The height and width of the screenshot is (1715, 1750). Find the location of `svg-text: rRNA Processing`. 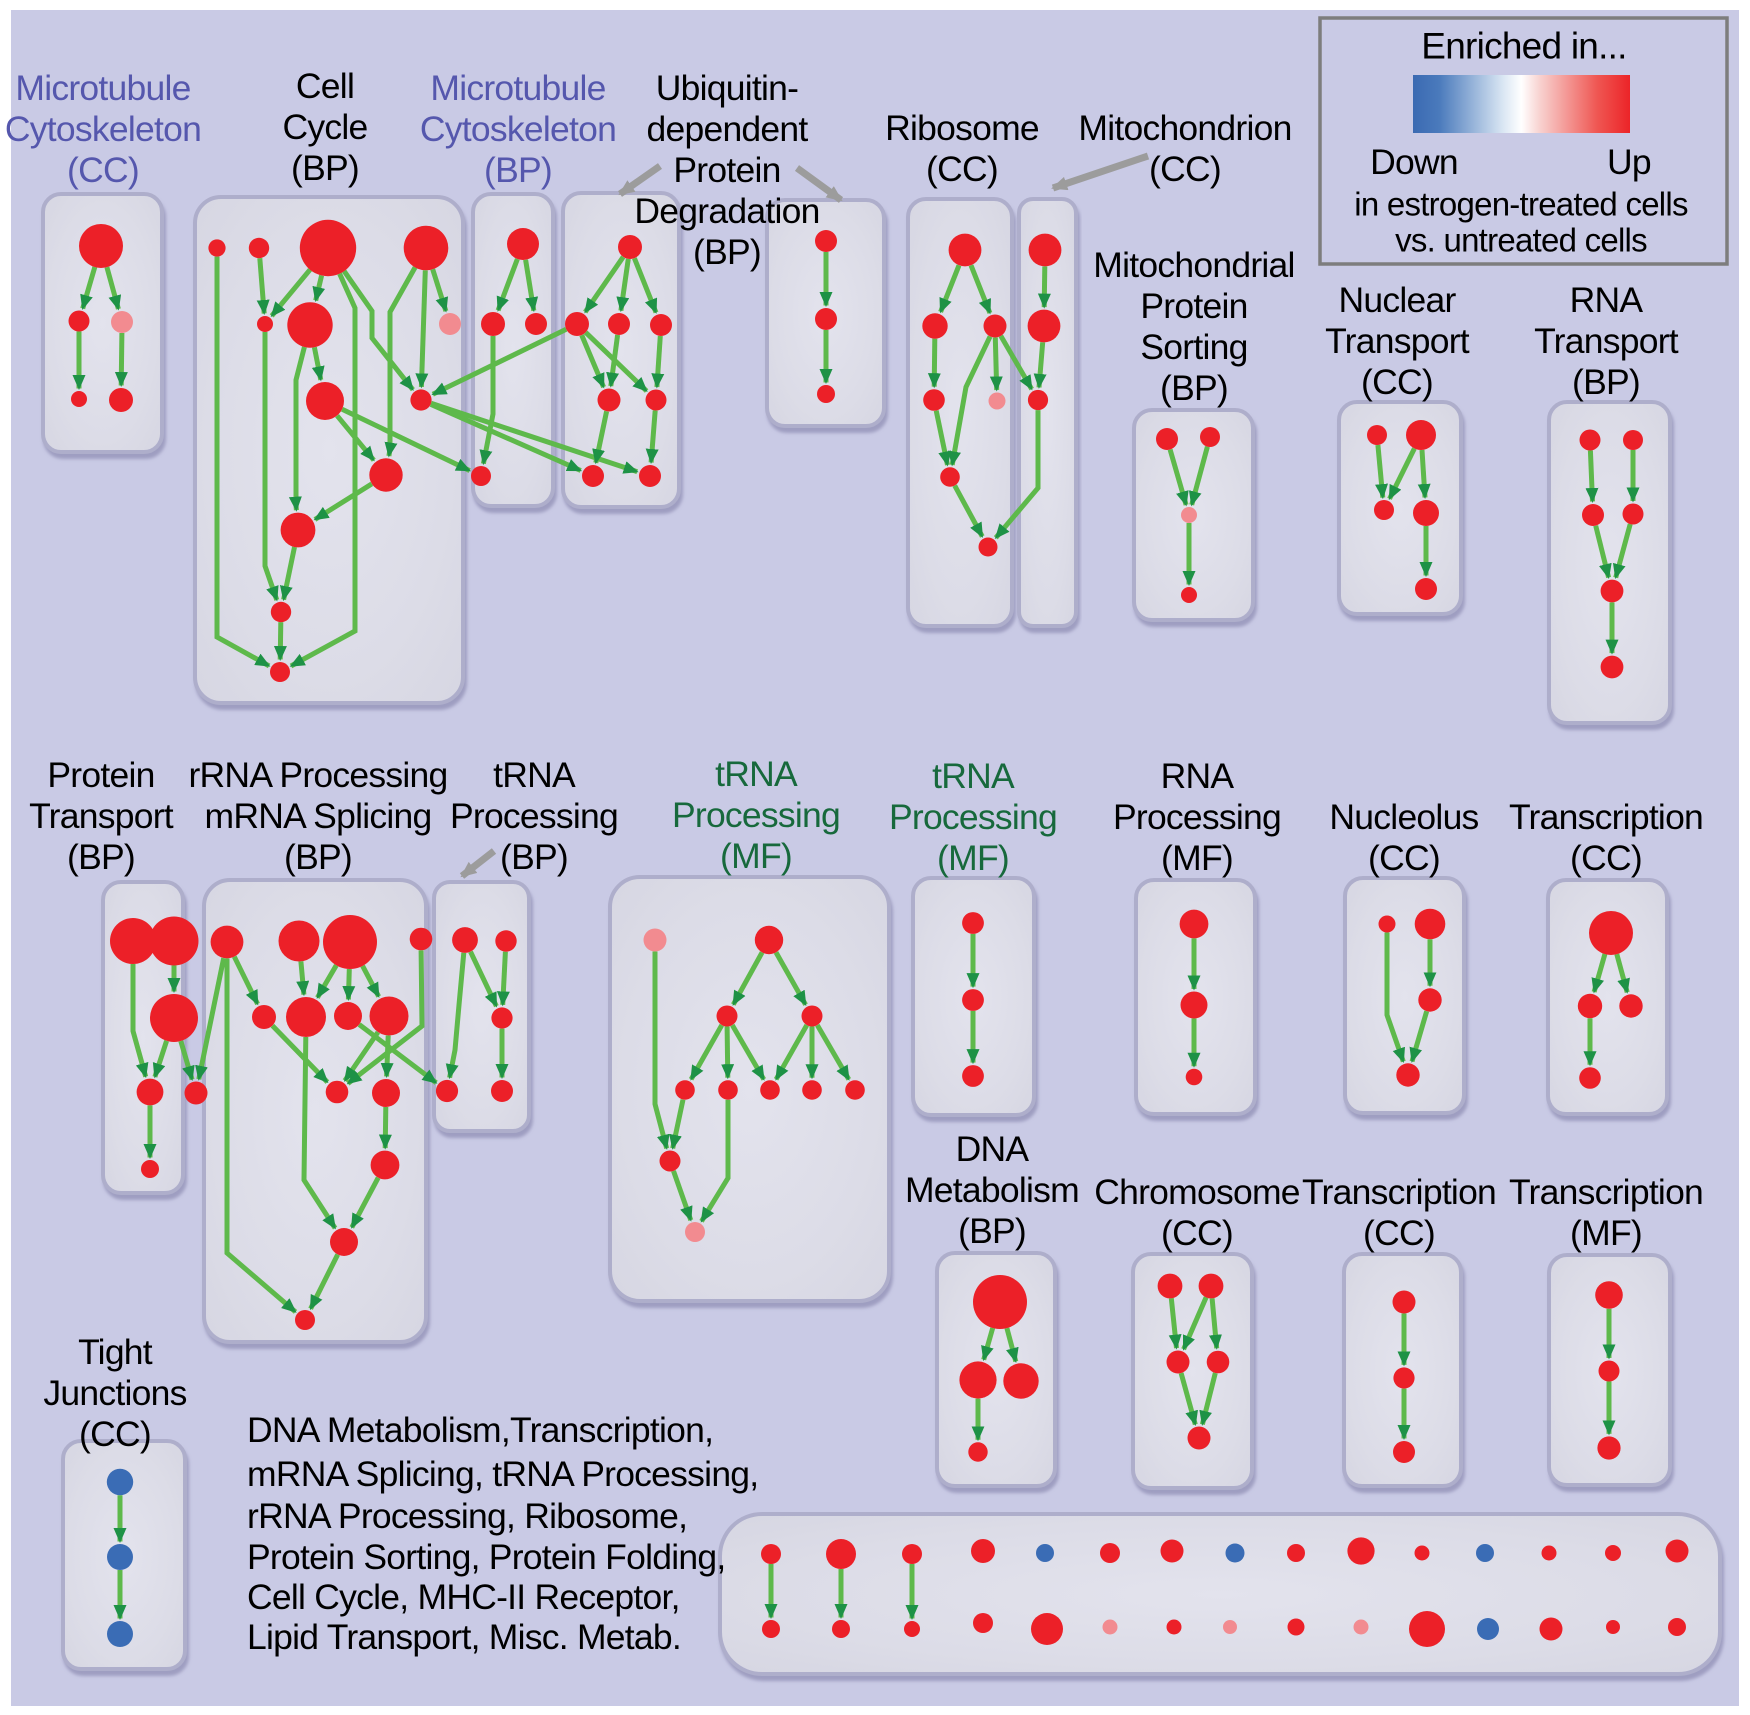

svg-text: rRNA Processing is located at coordinates (317, 775).